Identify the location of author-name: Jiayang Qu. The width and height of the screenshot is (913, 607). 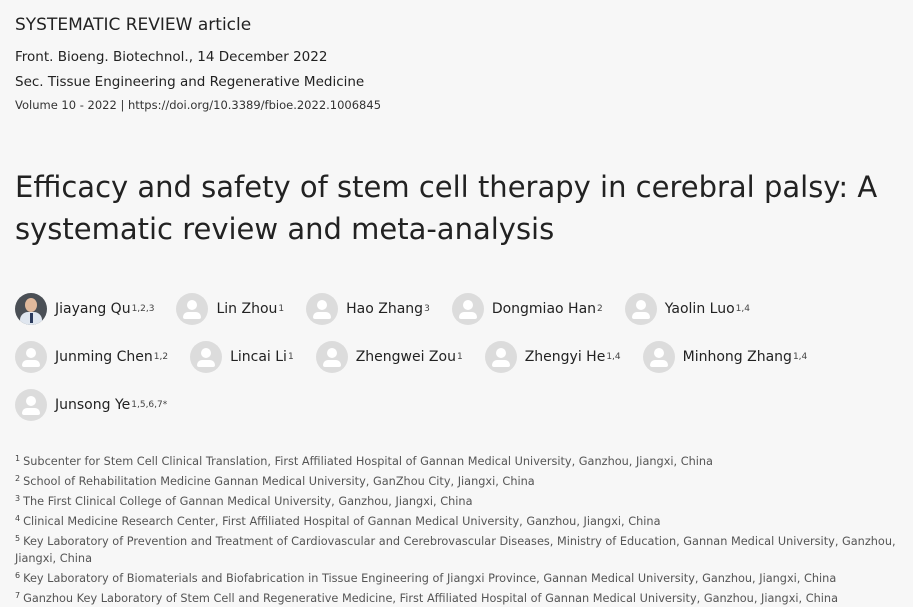
(93, 309).